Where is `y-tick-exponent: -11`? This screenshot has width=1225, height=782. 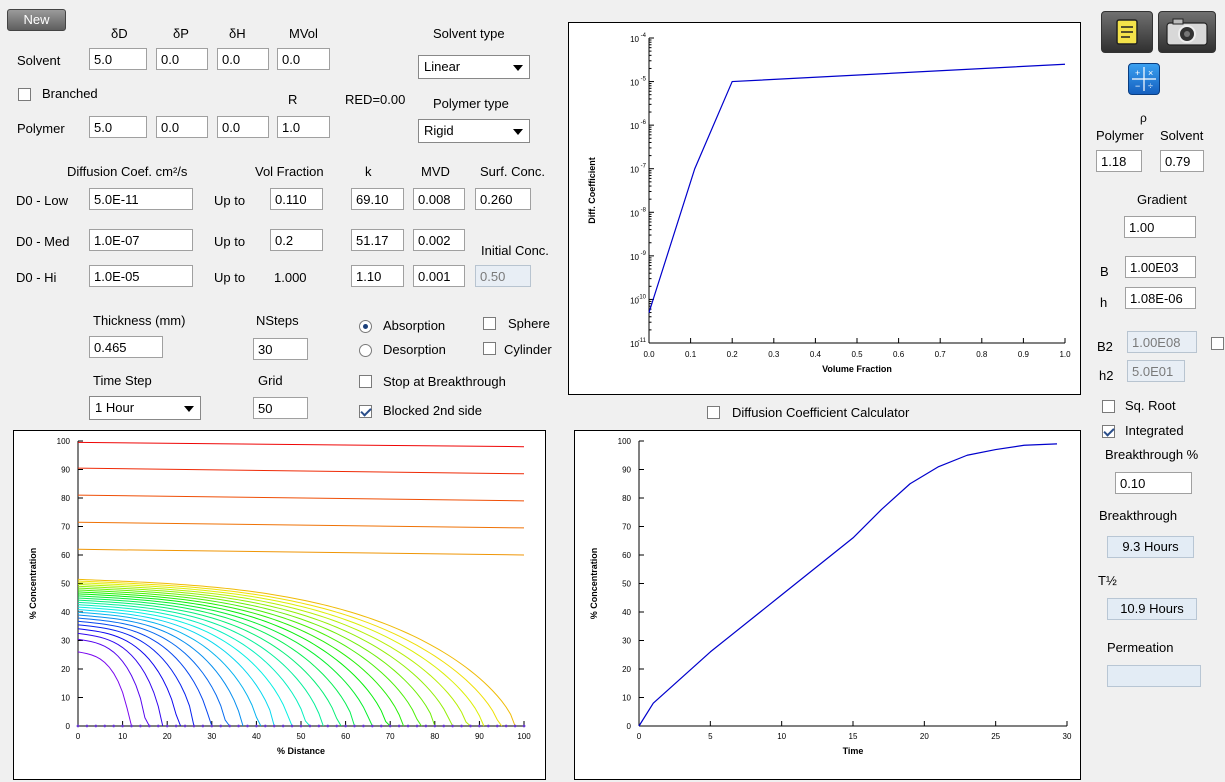
y-tick-exponent: -11 is located at coordinates (642, 341).